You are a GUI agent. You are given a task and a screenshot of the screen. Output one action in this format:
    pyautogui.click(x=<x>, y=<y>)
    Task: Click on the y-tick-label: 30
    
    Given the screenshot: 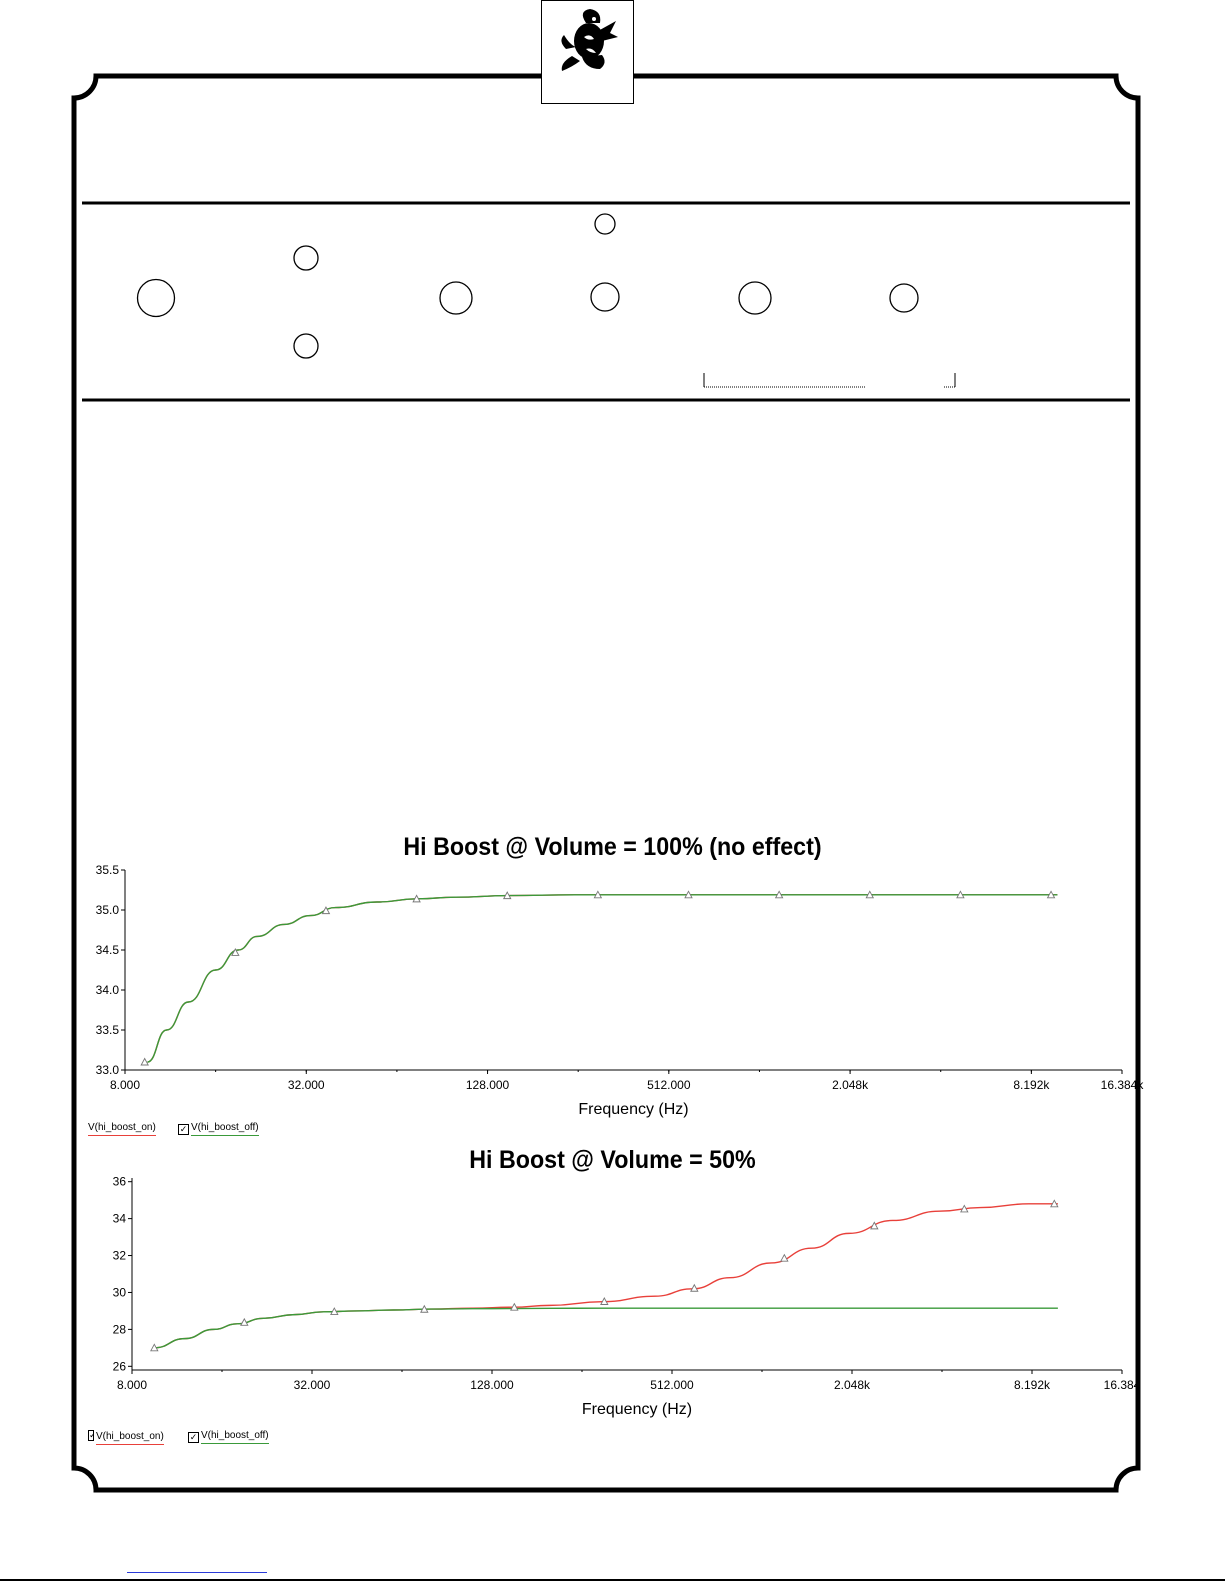 What is the action you would take?
    pyautogui.click(x=120, y=1292)
    